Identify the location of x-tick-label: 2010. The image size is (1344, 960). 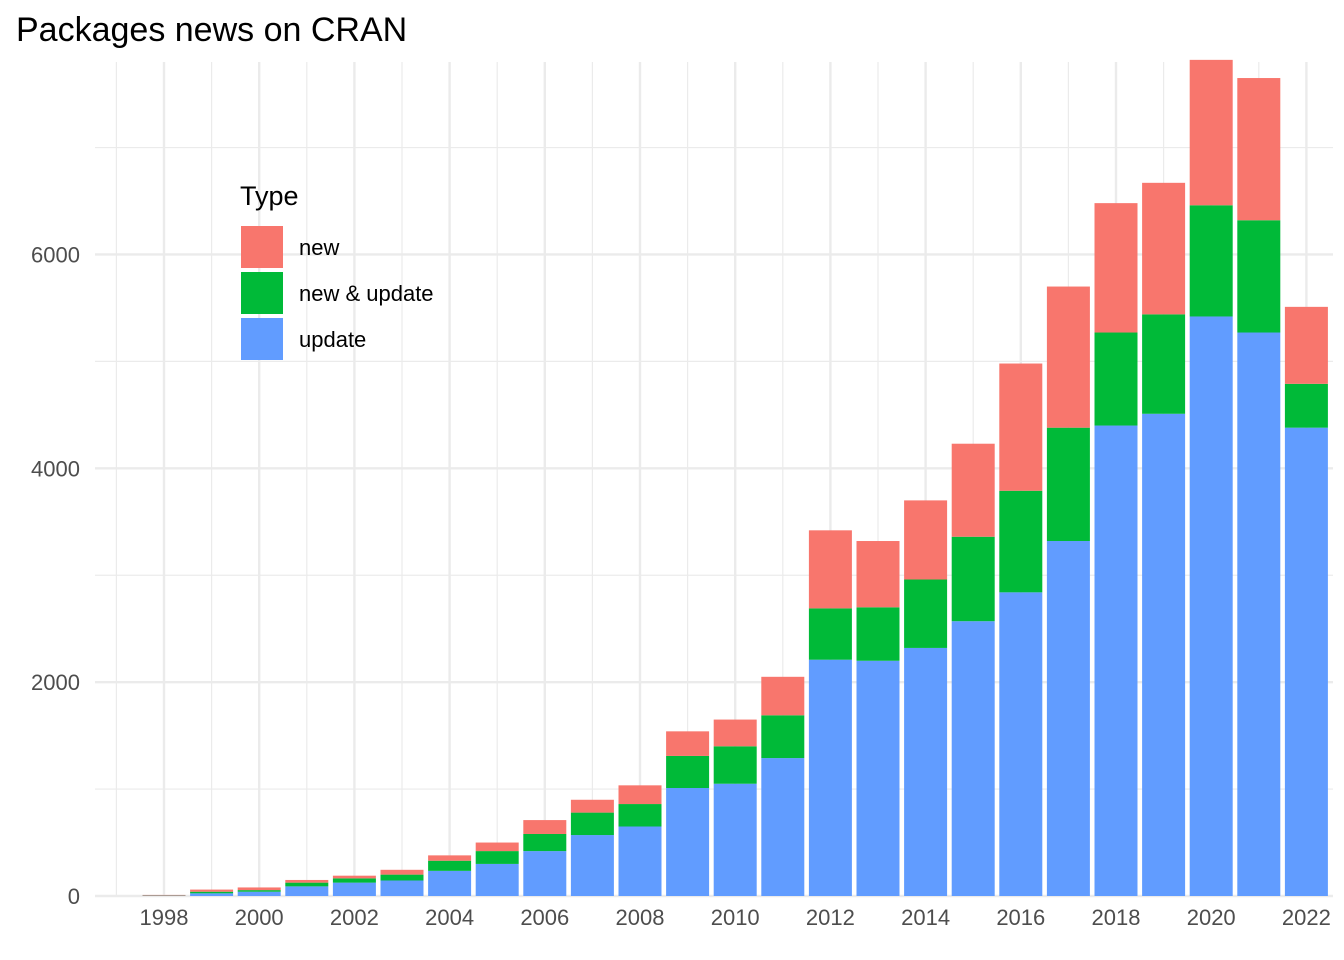
(735, 917).